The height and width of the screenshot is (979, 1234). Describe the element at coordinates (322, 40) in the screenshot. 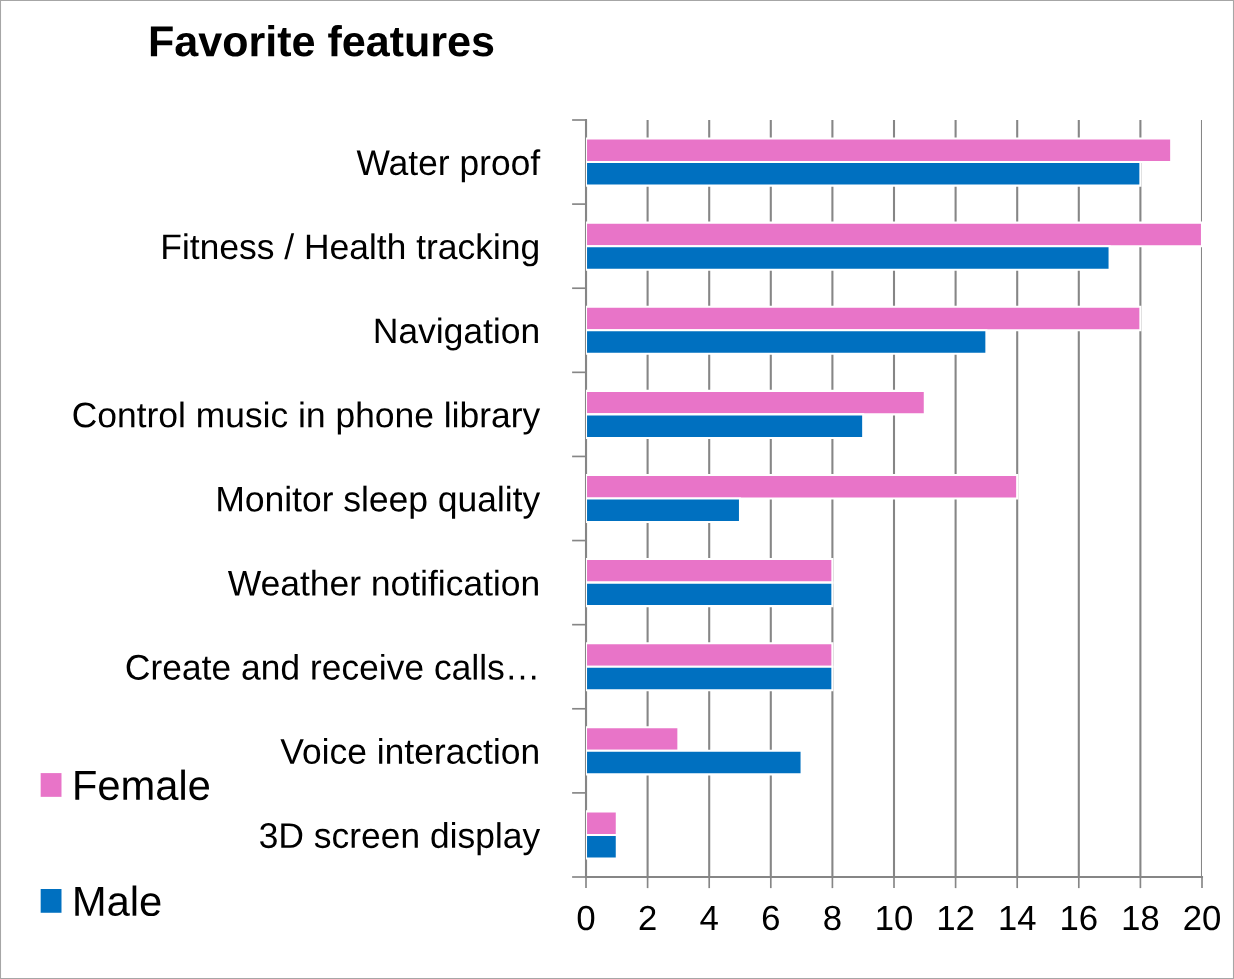

I see `chart-title: Favorite features` at that location.